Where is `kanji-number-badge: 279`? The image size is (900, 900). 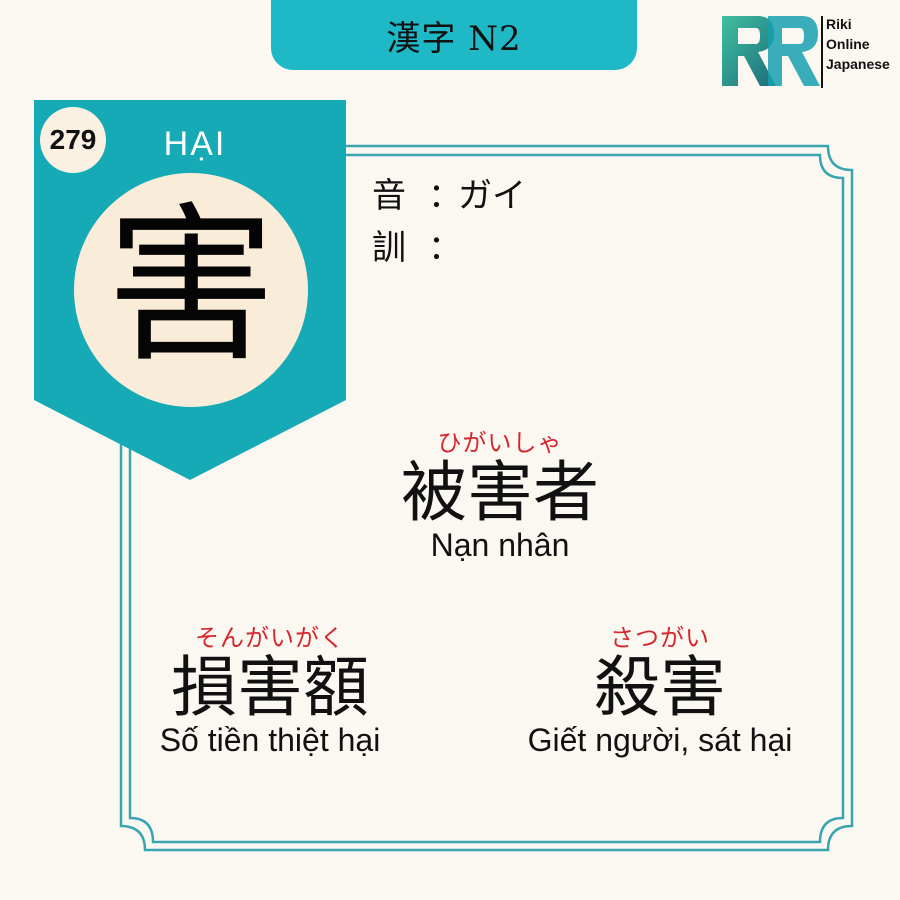 kanji-number-badge: 279 is located at coordinates (73, 140).